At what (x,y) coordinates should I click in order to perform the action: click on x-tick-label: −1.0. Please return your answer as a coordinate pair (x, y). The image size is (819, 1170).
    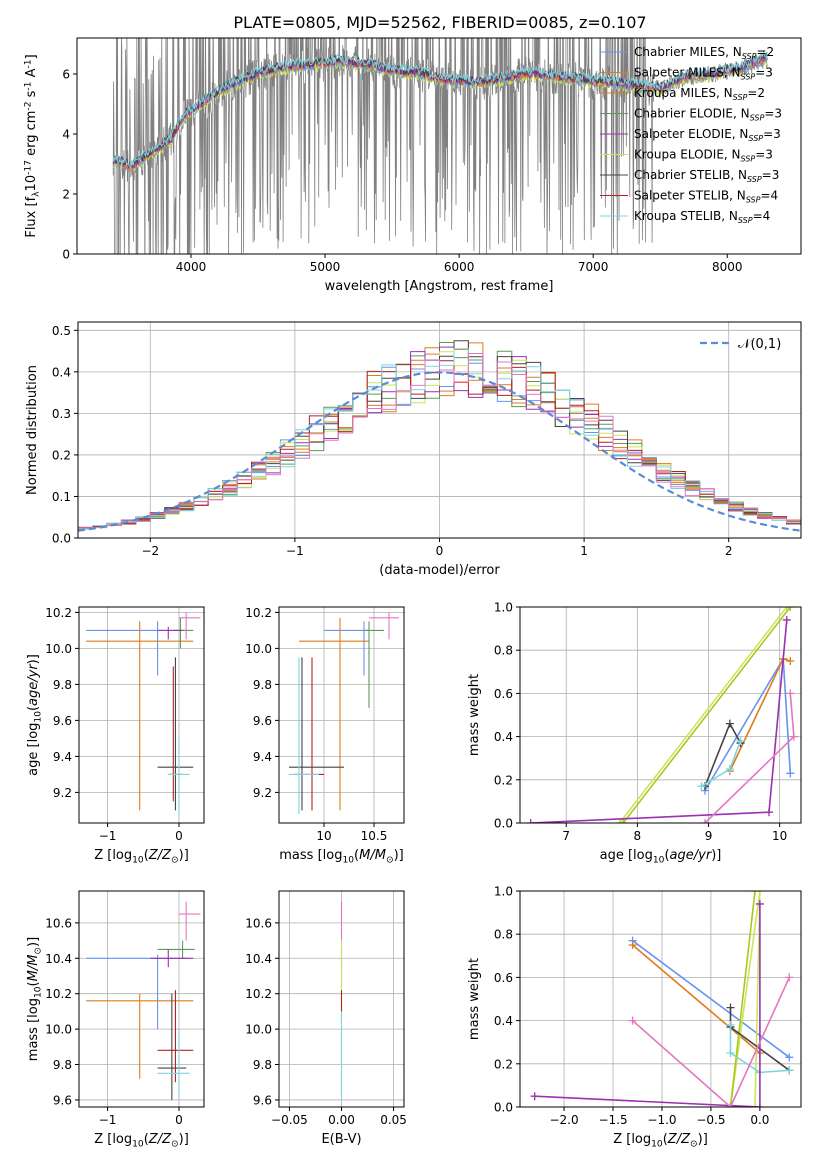
    Looking at the image, I should click on (661, 1120).